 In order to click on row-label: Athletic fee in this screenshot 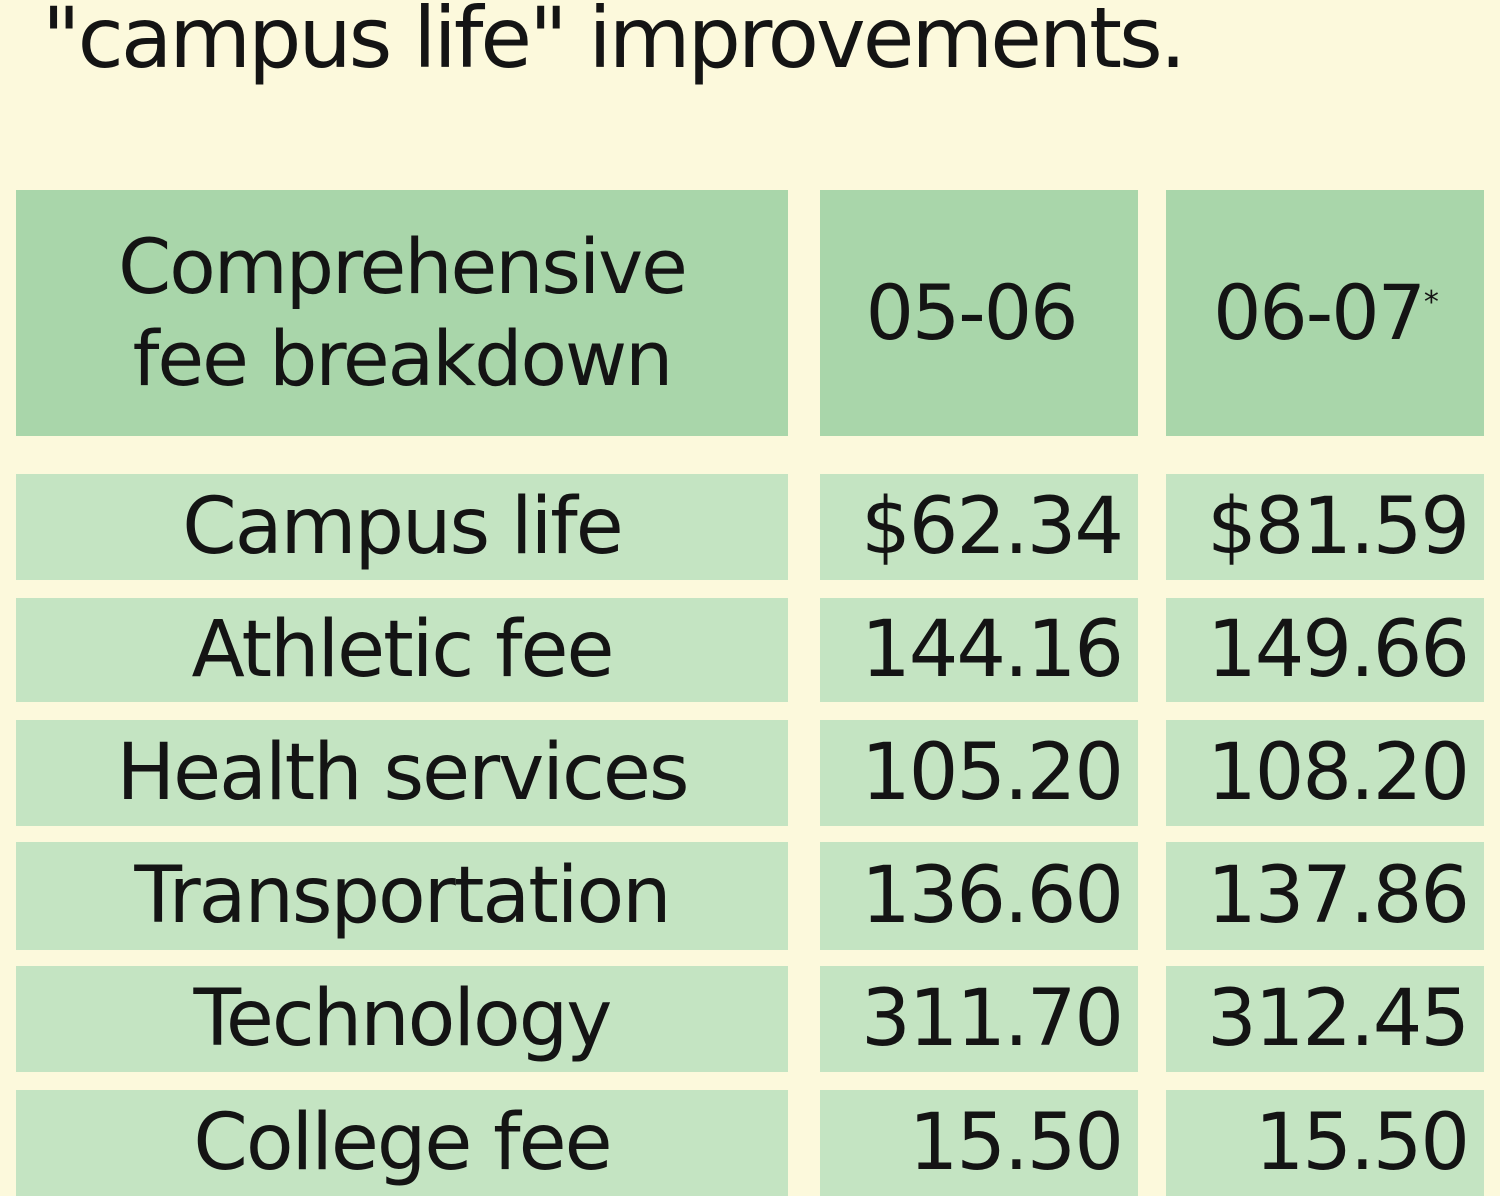, I will do `click(402, 650)`.